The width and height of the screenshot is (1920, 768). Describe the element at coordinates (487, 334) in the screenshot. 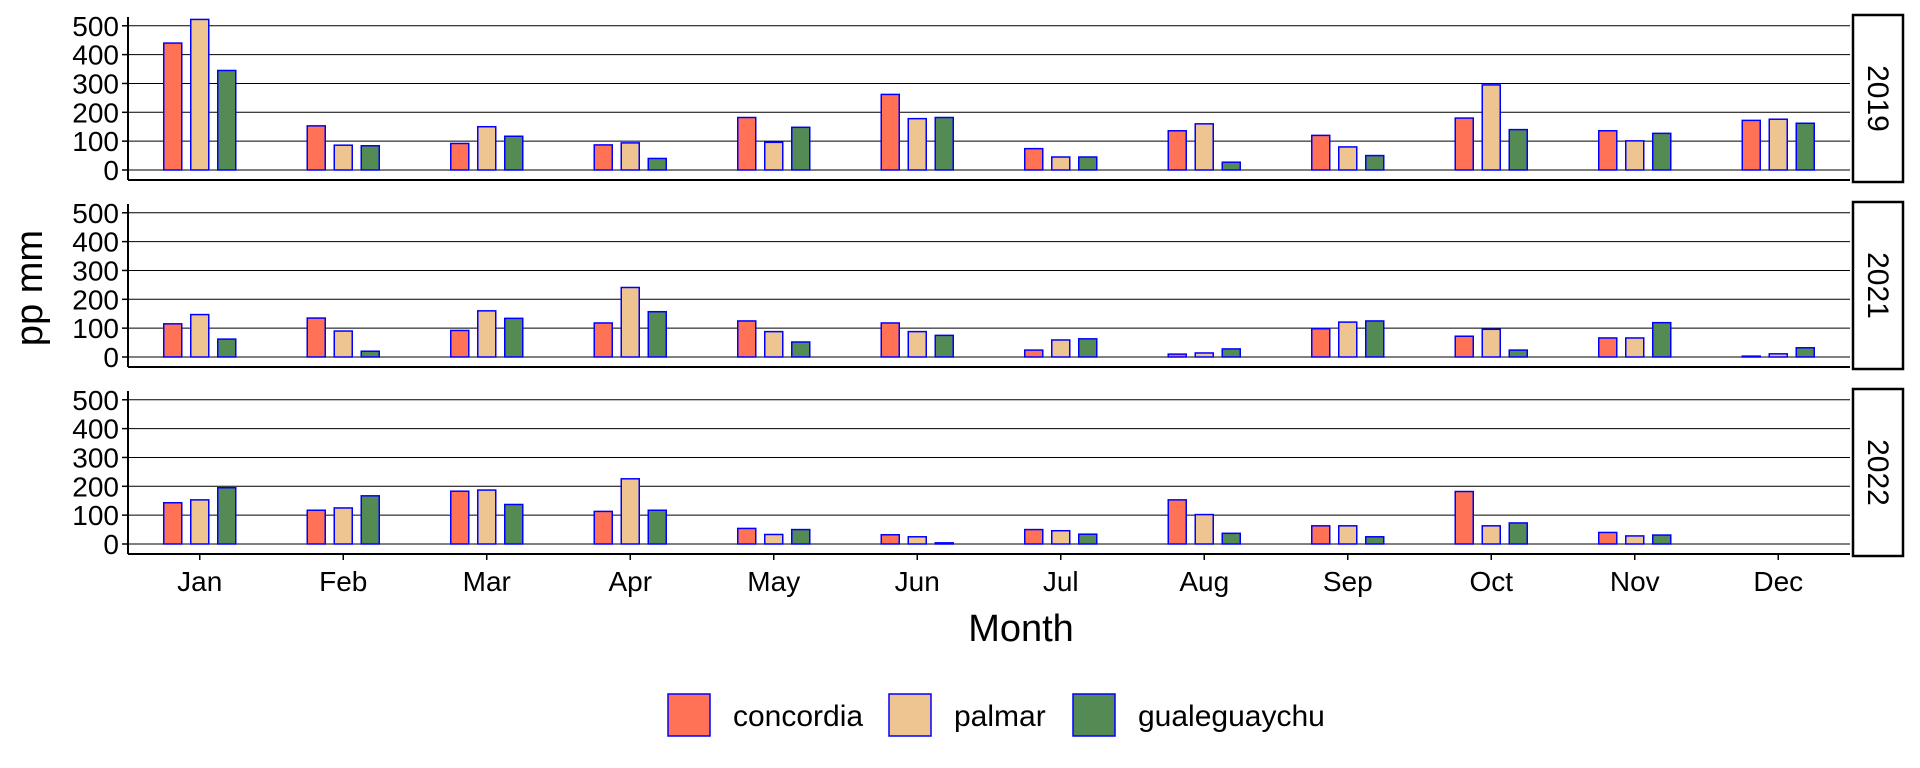

I see `bar-palmar-Mar-2021` at that location.